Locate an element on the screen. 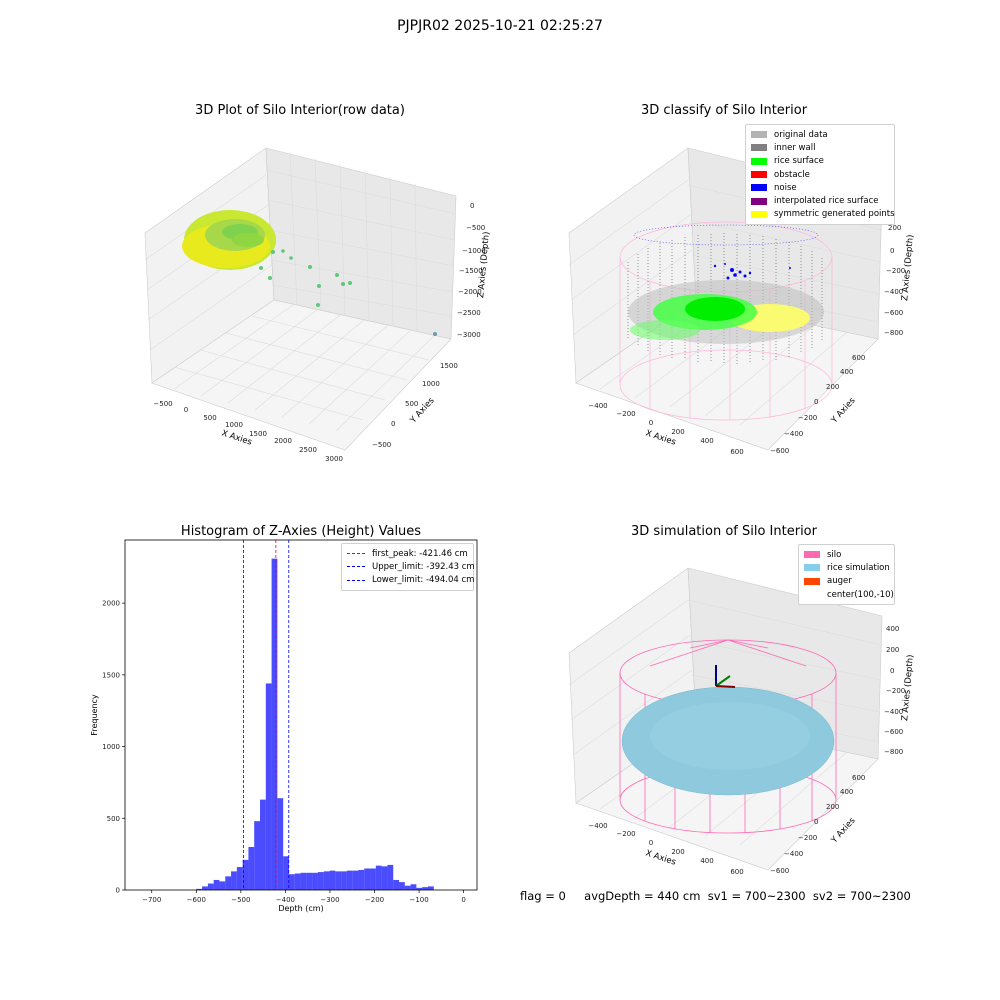 This screenshot has height=1000, width=1000. histogram-legend-item: Lower_limit: -494.04 cm is located at coordinates (410, 580).